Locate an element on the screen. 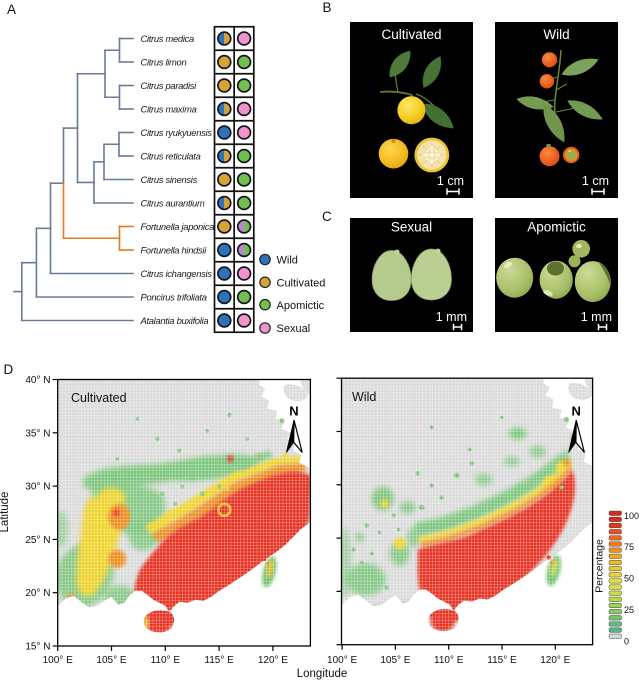 The image size is (639, 688). svg-text: 35° N is located at coordinates (37, 433).